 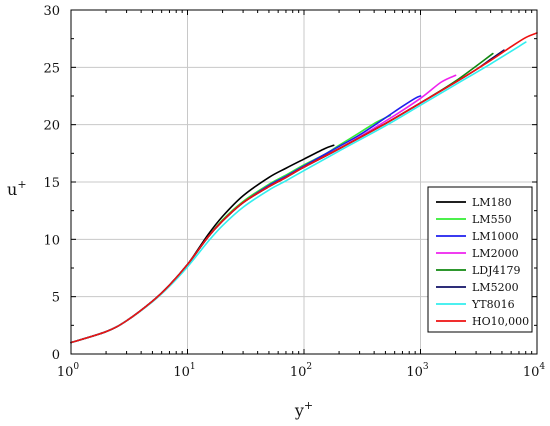 I want to click on y-tick-label: 15, so click(x=51, y=183).